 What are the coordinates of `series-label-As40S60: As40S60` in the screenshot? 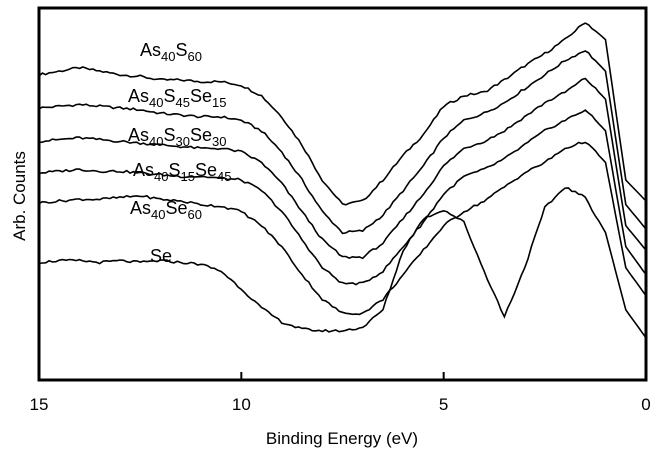 It's located at (171, 52).